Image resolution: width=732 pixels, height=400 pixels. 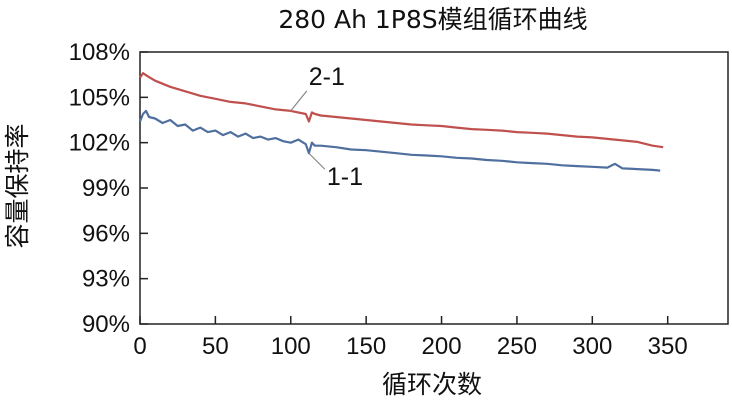 What do you see at coordinates (291, 346) in the screenshot?
I see `x-tick-label: 100` at bounding box center [291, 346].